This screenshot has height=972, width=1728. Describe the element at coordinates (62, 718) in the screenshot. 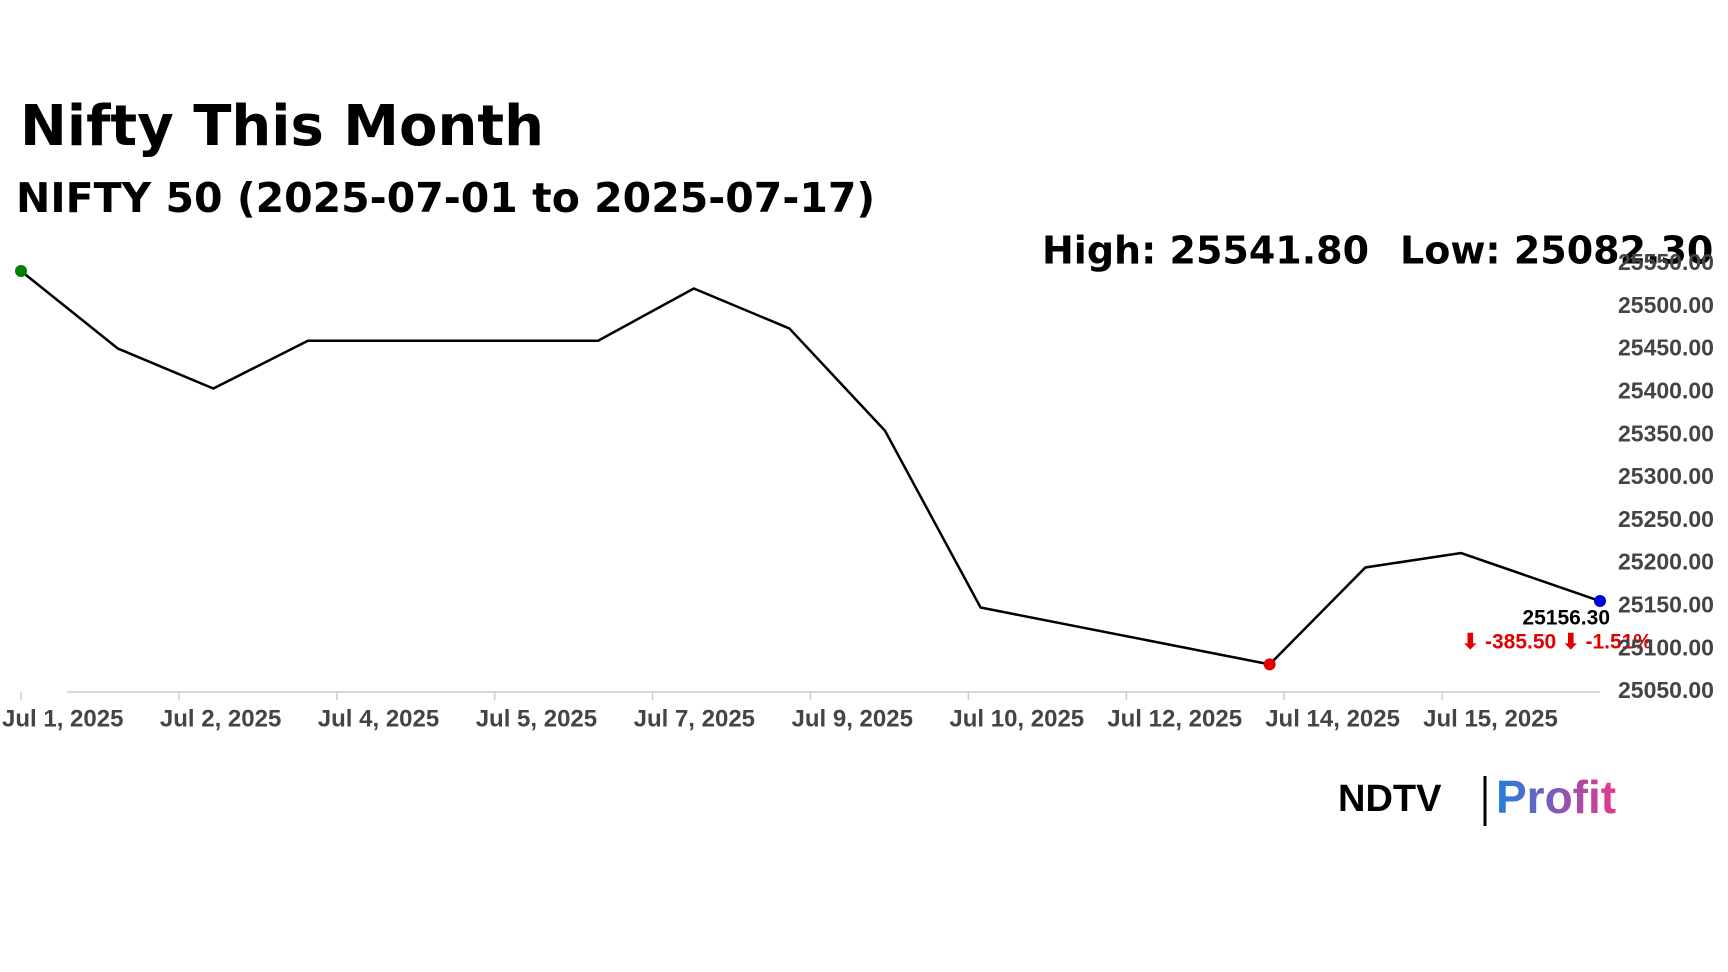

I see `x-tick-label: Jul 1, 2025` at that location.